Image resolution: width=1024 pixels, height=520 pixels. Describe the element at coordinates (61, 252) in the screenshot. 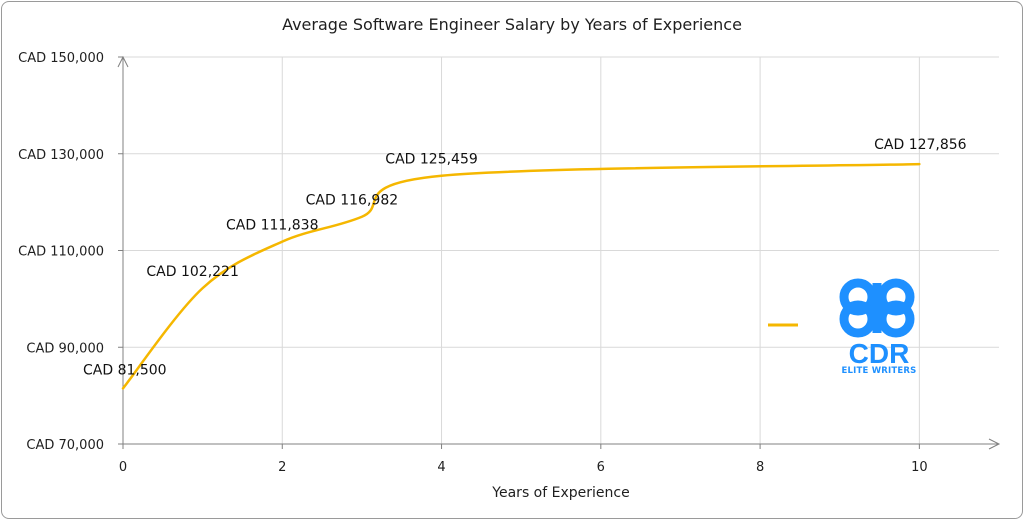

I see `y-tick-label: CAD 110,000` at that location.